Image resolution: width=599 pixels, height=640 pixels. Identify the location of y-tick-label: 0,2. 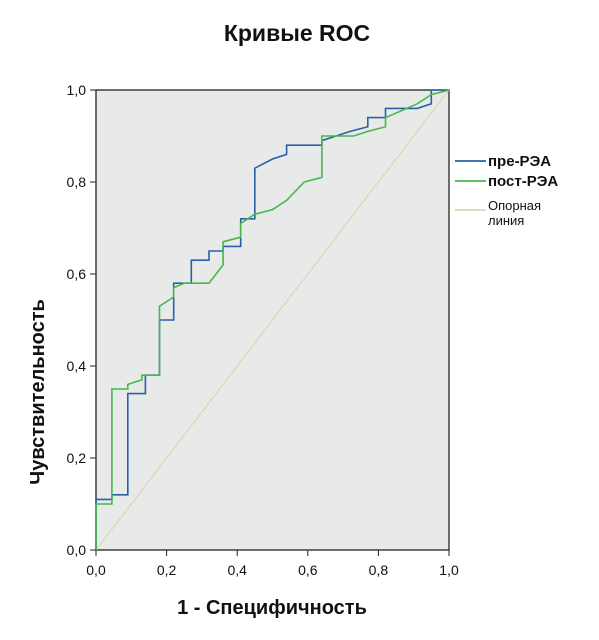
(77, 458).